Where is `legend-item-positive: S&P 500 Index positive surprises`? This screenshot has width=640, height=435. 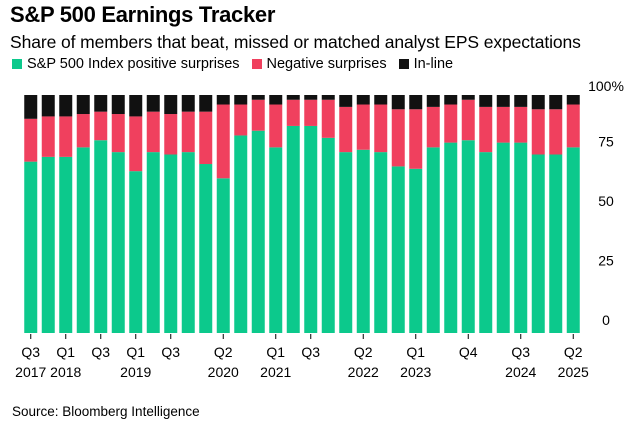
legend-item-positive: S&P 500 Index positive surprises is located at coordinates (126, 64).